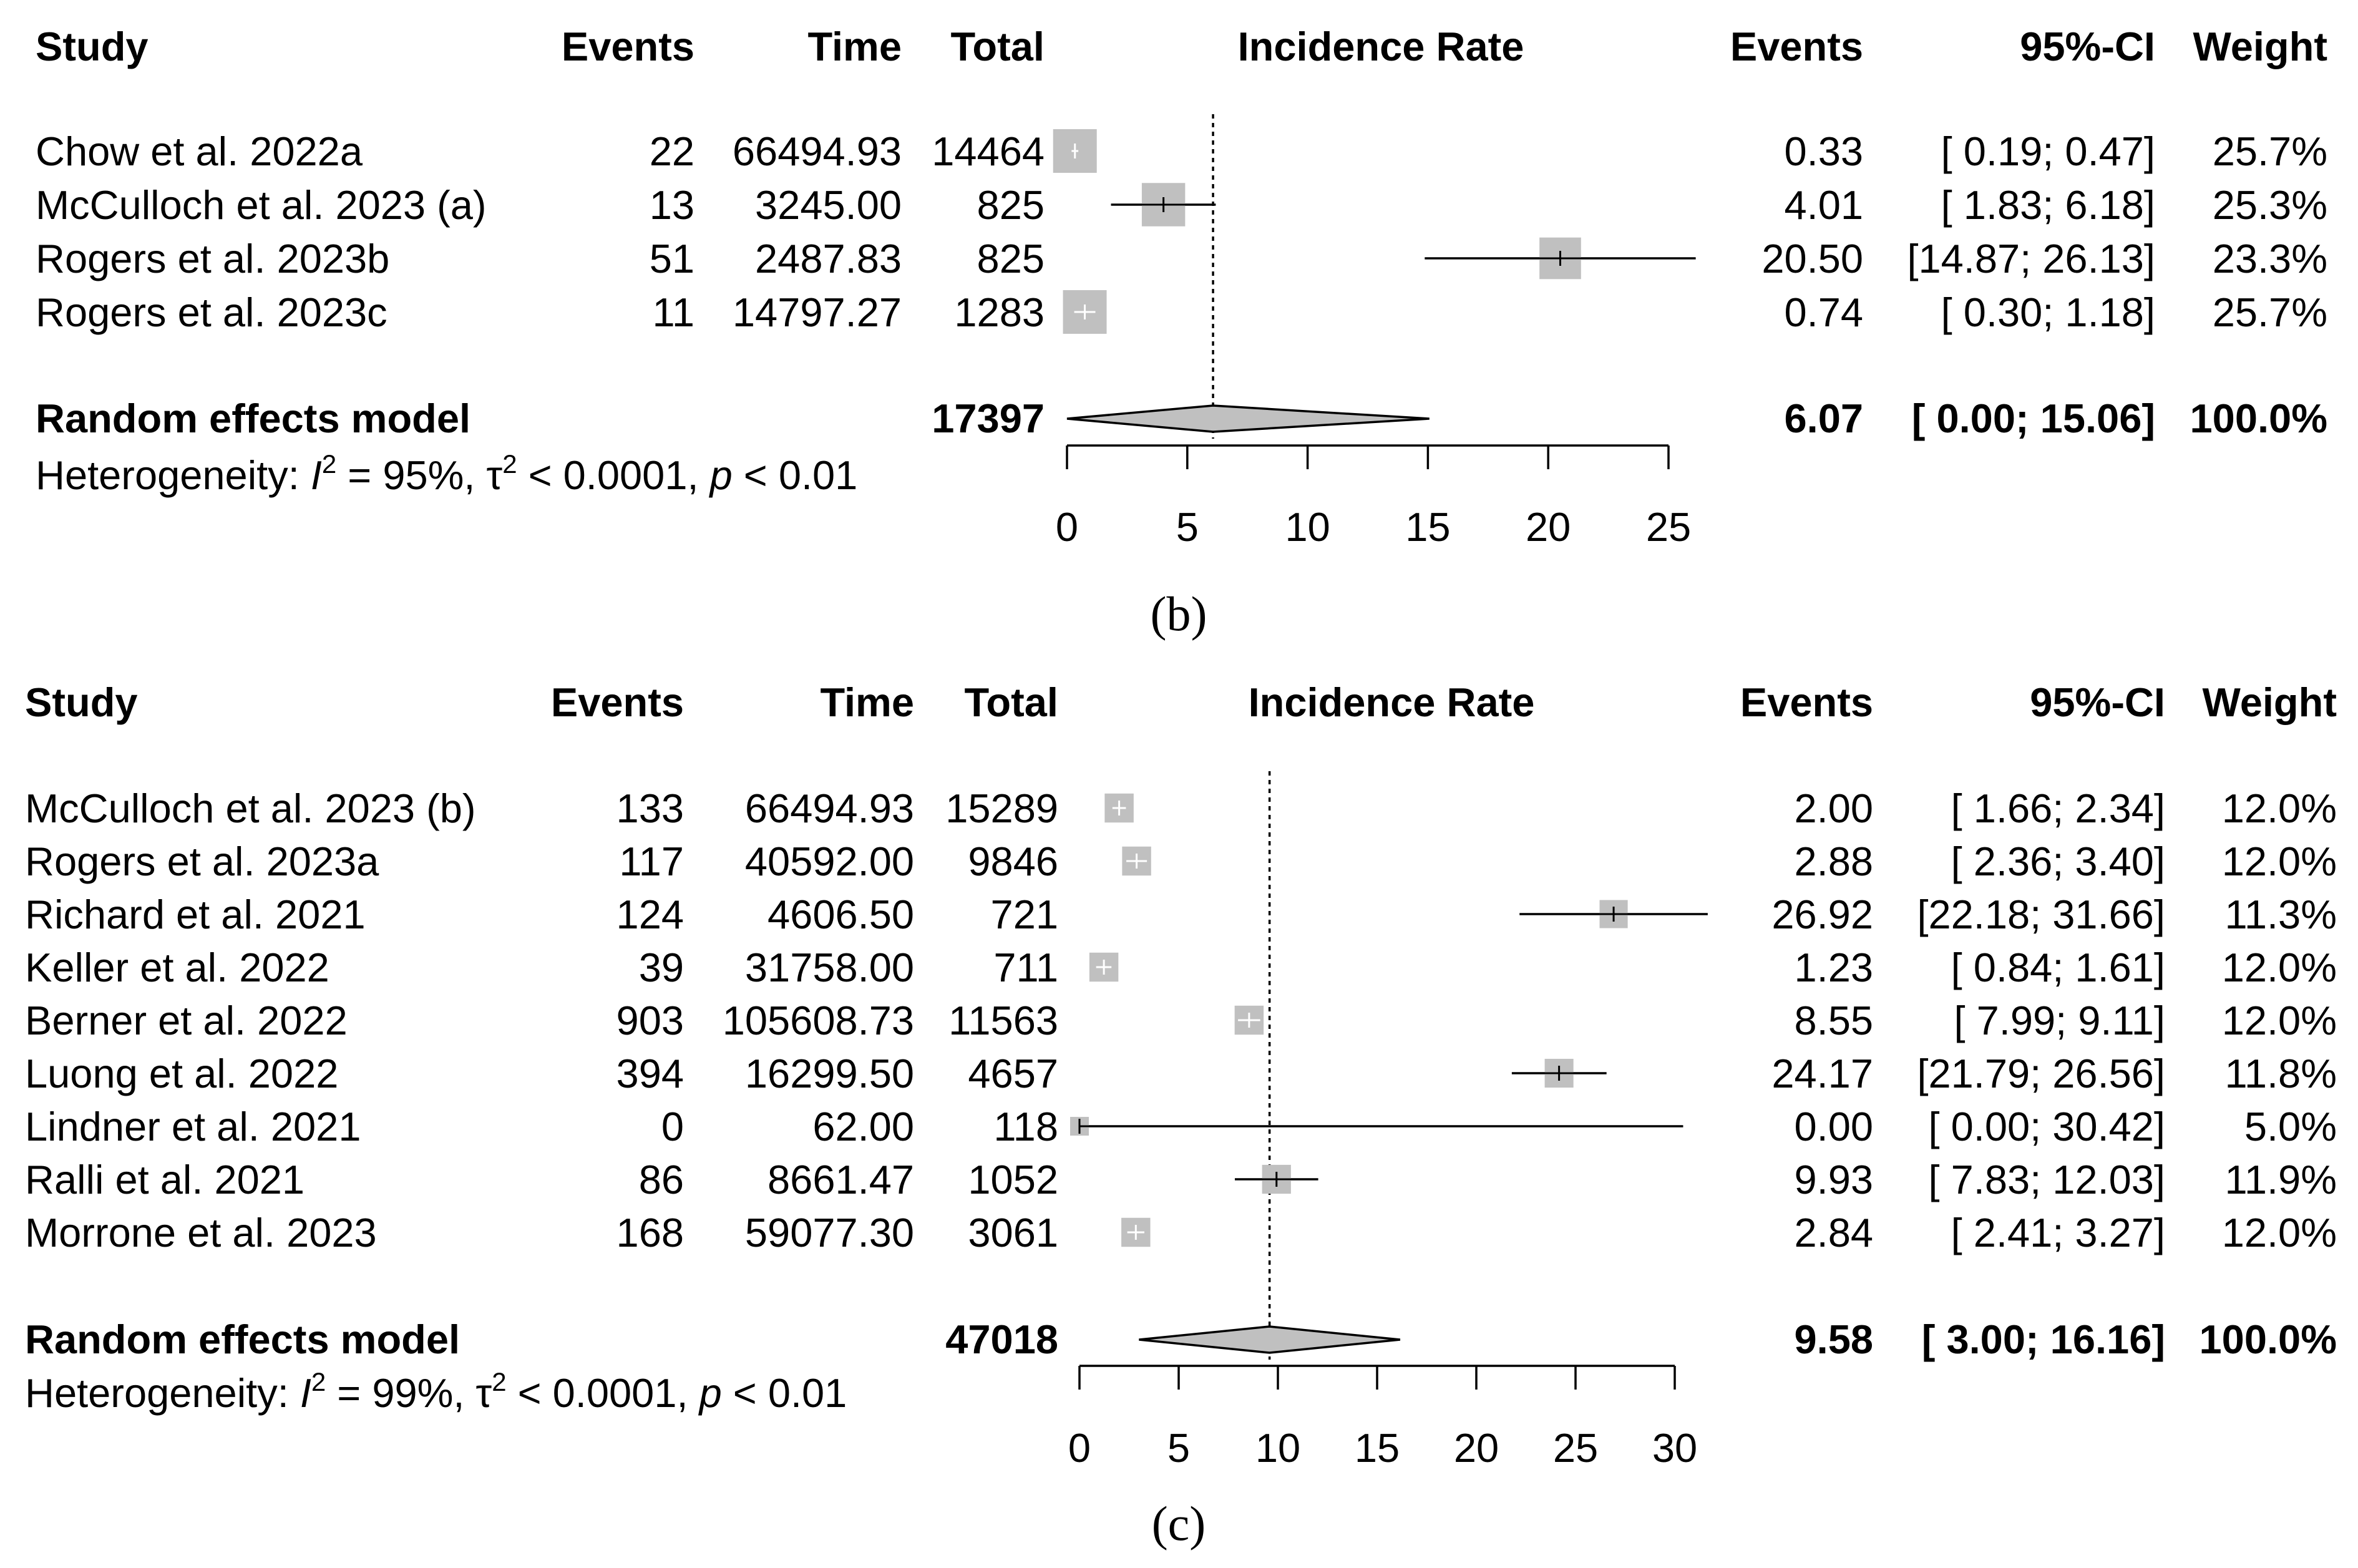 Image resolution: width=2358 pixels, height=1568 pixels. Describe the element at coordinates (672, 151) in the screenshot. I see `events-value: 22` at that location.